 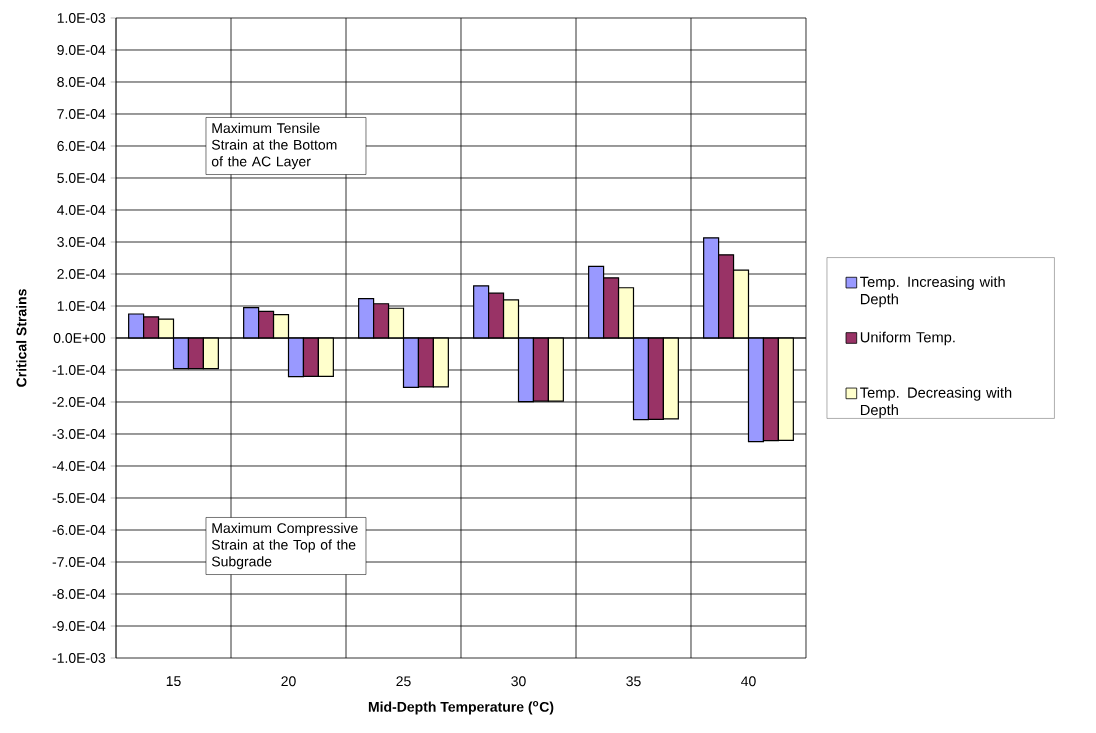 I want to click on y-tick-label: -1.0E-04, so click(x=79, y=370).